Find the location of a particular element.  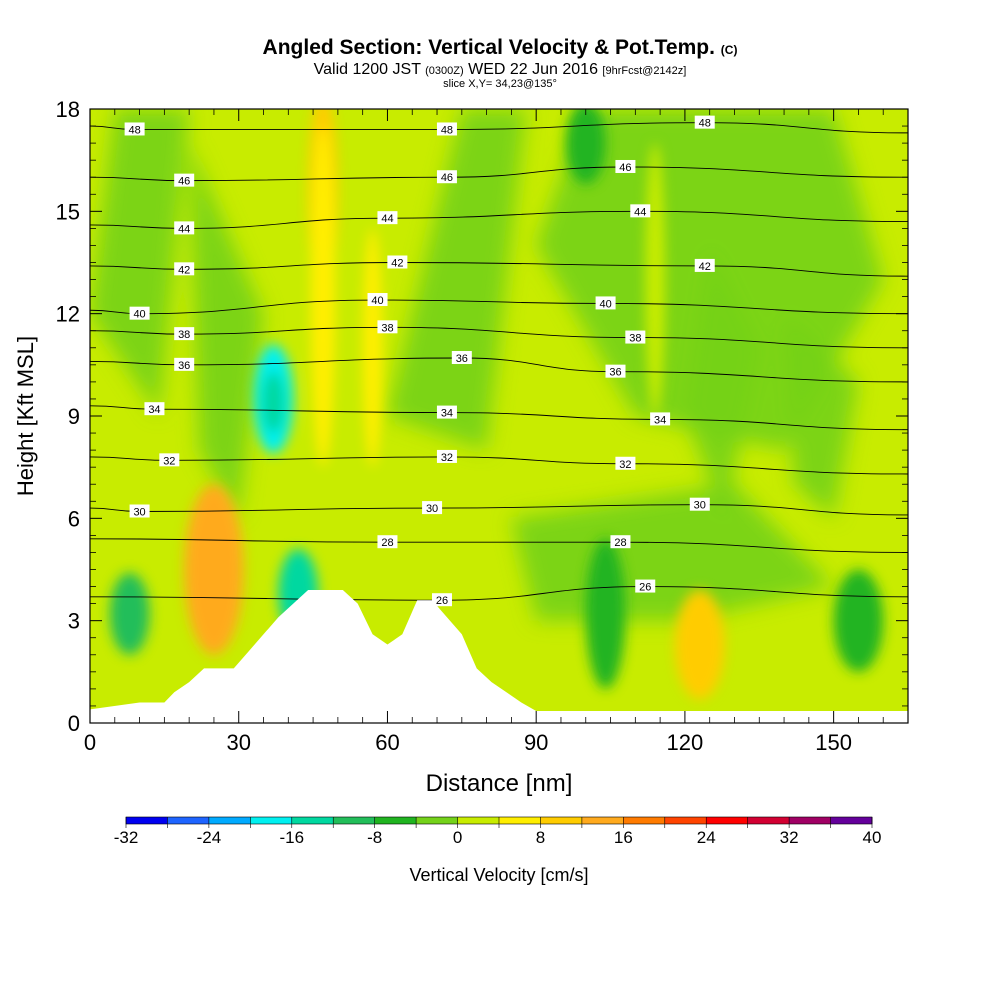

colorbar-tick-label: -16 is located at coordinates (291, 837).